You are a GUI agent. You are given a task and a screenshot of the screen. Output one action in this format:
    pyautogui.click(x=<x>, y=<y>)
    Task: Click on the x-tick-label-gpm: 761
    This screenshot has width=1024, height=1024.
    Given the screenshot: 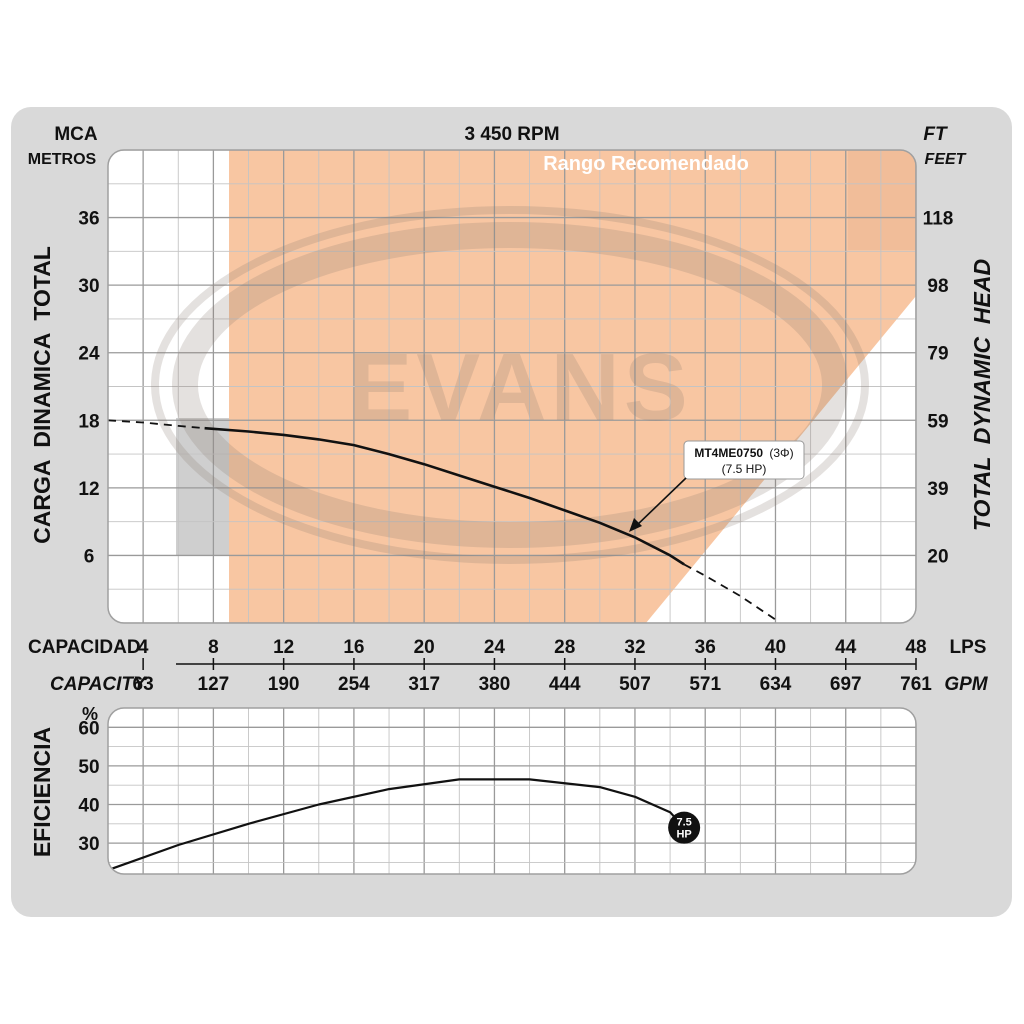 What is the action you would take?
    pyautogui.click(x=916, y=684)
    